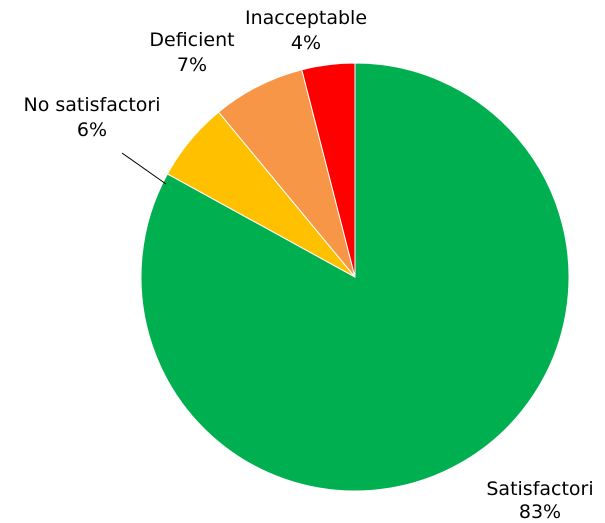  What do you see at coordinates (192, 65) in the screenshot?
I see `slice-value-deficient: 7%` at bounding box center [192, 65].